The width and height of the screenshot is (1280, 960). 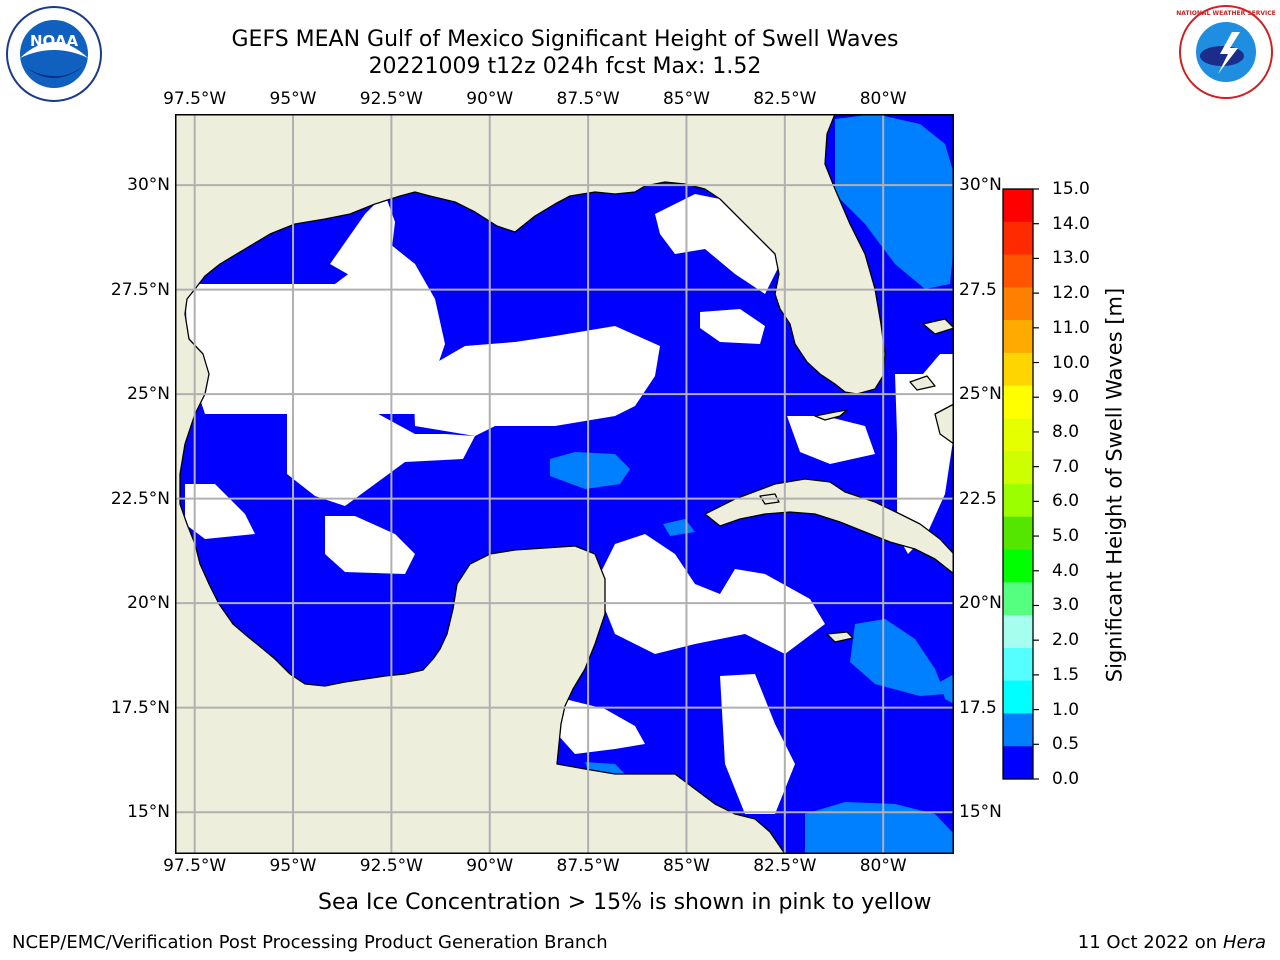 What do you see at coordinates (1226, 52) in the screenshot?
I see `nws-logo-icon: NATIONAL WEATHER SERVICE` at bounding box center [1226, 52].